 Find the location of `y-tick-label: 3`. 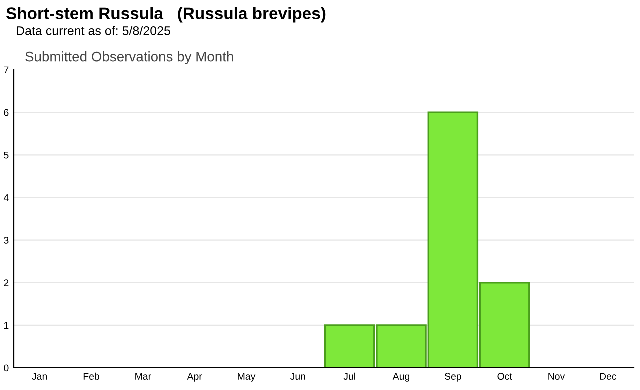

y-tick-label: 3 is located at coordinates (6, 240).